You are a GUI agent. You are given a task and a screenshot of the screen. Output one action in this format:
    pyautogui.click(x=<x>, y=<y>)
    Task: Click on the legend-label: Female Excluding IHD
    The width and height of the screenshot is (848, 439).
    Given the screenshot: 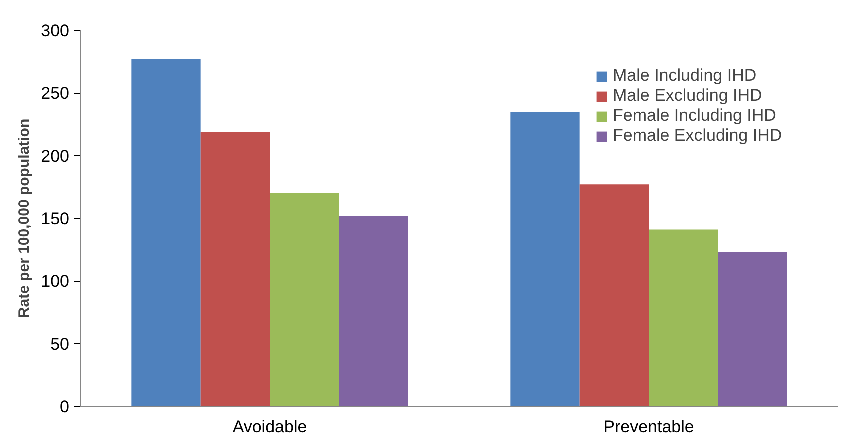 What is the action you would take?
    pyautogui.click(x=697, y=136)
    